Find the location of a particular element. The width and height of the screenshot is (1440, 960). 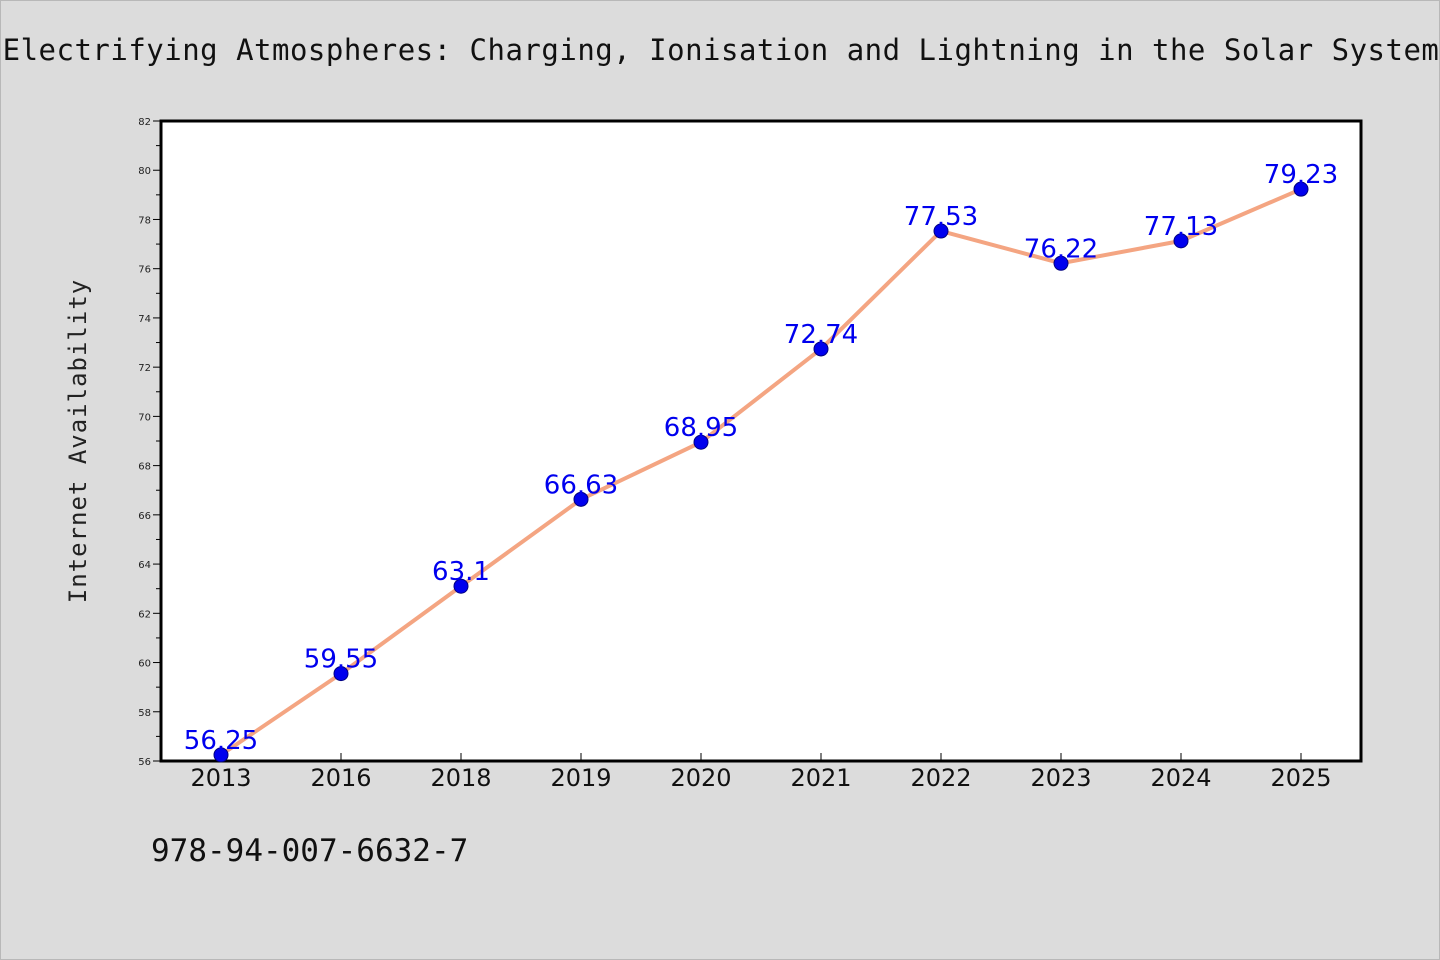

y-tick-label: 68 is located at coordinates (144, 467).